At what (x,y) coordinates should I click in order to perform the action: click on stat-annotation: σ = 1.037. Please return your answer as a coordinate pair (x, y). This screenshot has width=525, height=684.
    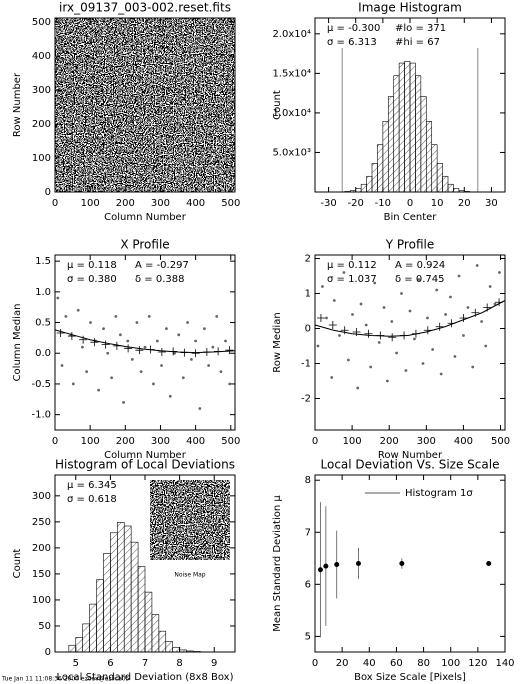
    Looking at the image, I should click on (352, 279).